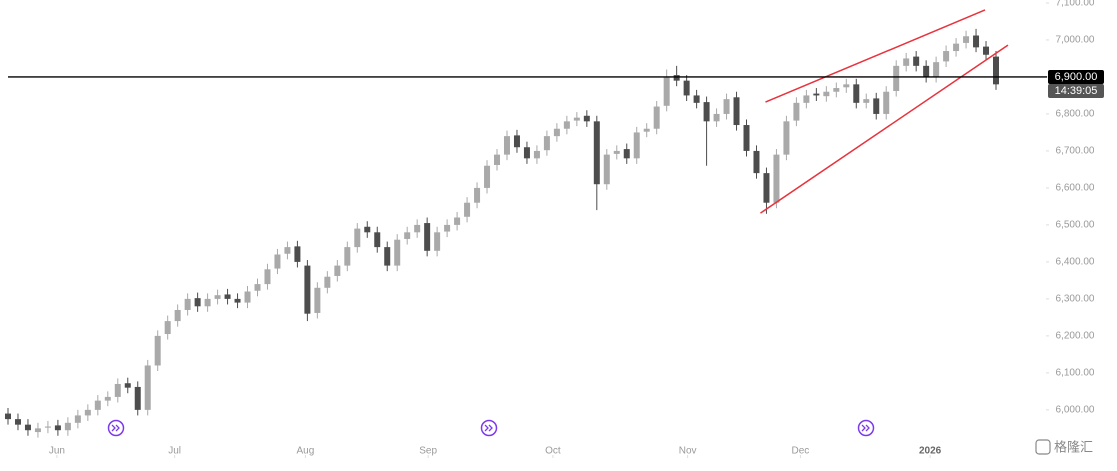 The image size is (1117, 471). Describe the element at coordinates (1075, 262) in the screenshot. I see `y-tick-label: 6,400.00` at that location.